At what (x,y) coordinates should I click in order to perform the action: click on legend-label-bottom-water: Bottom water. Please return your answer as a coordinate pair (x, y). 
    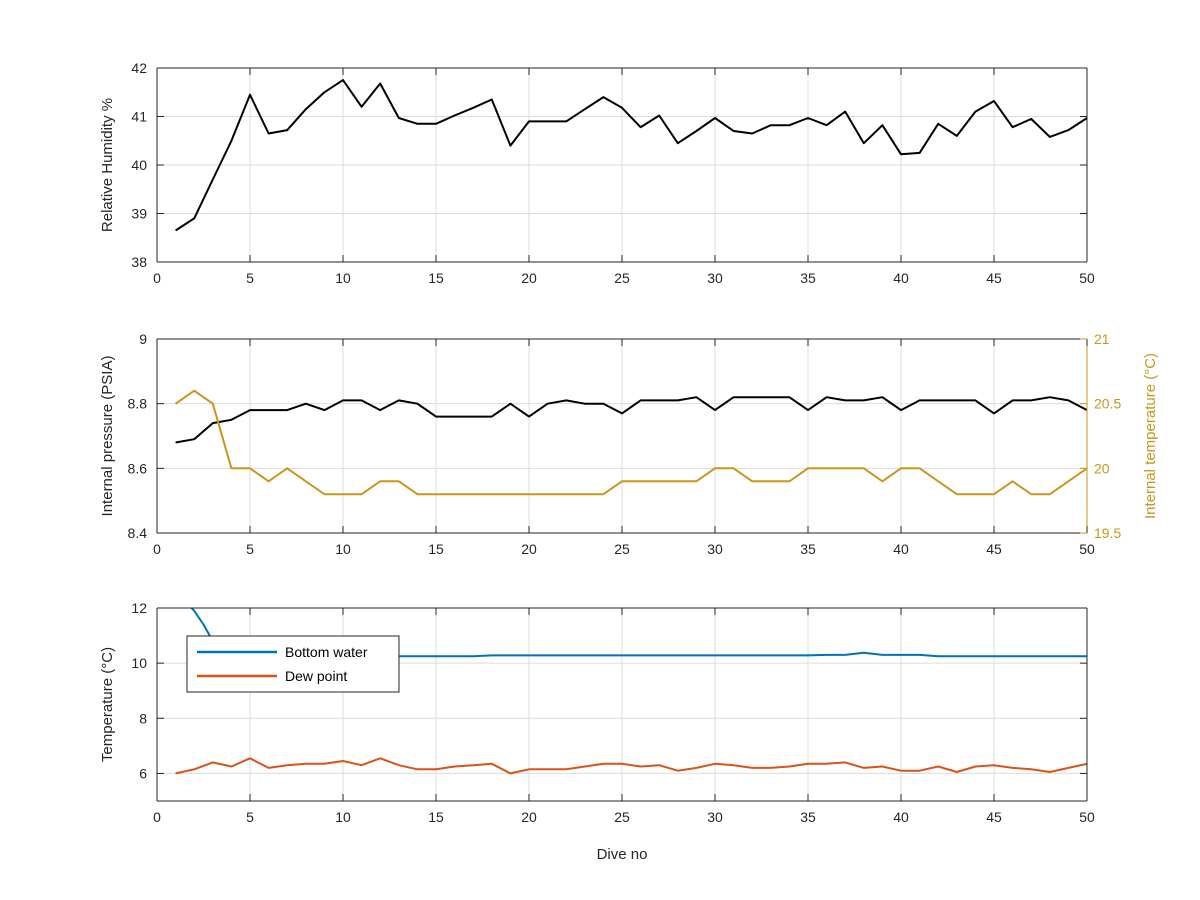
    Looking at the image, I should click on (326, 652).